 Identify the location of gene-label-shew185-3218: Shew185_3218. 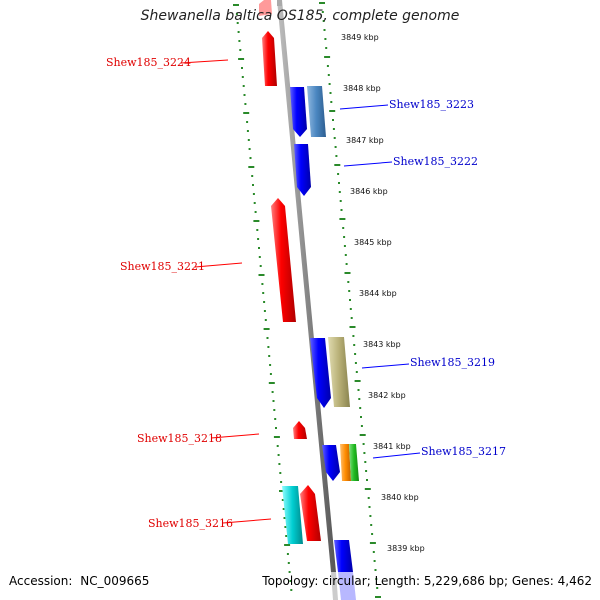
(179, 438).